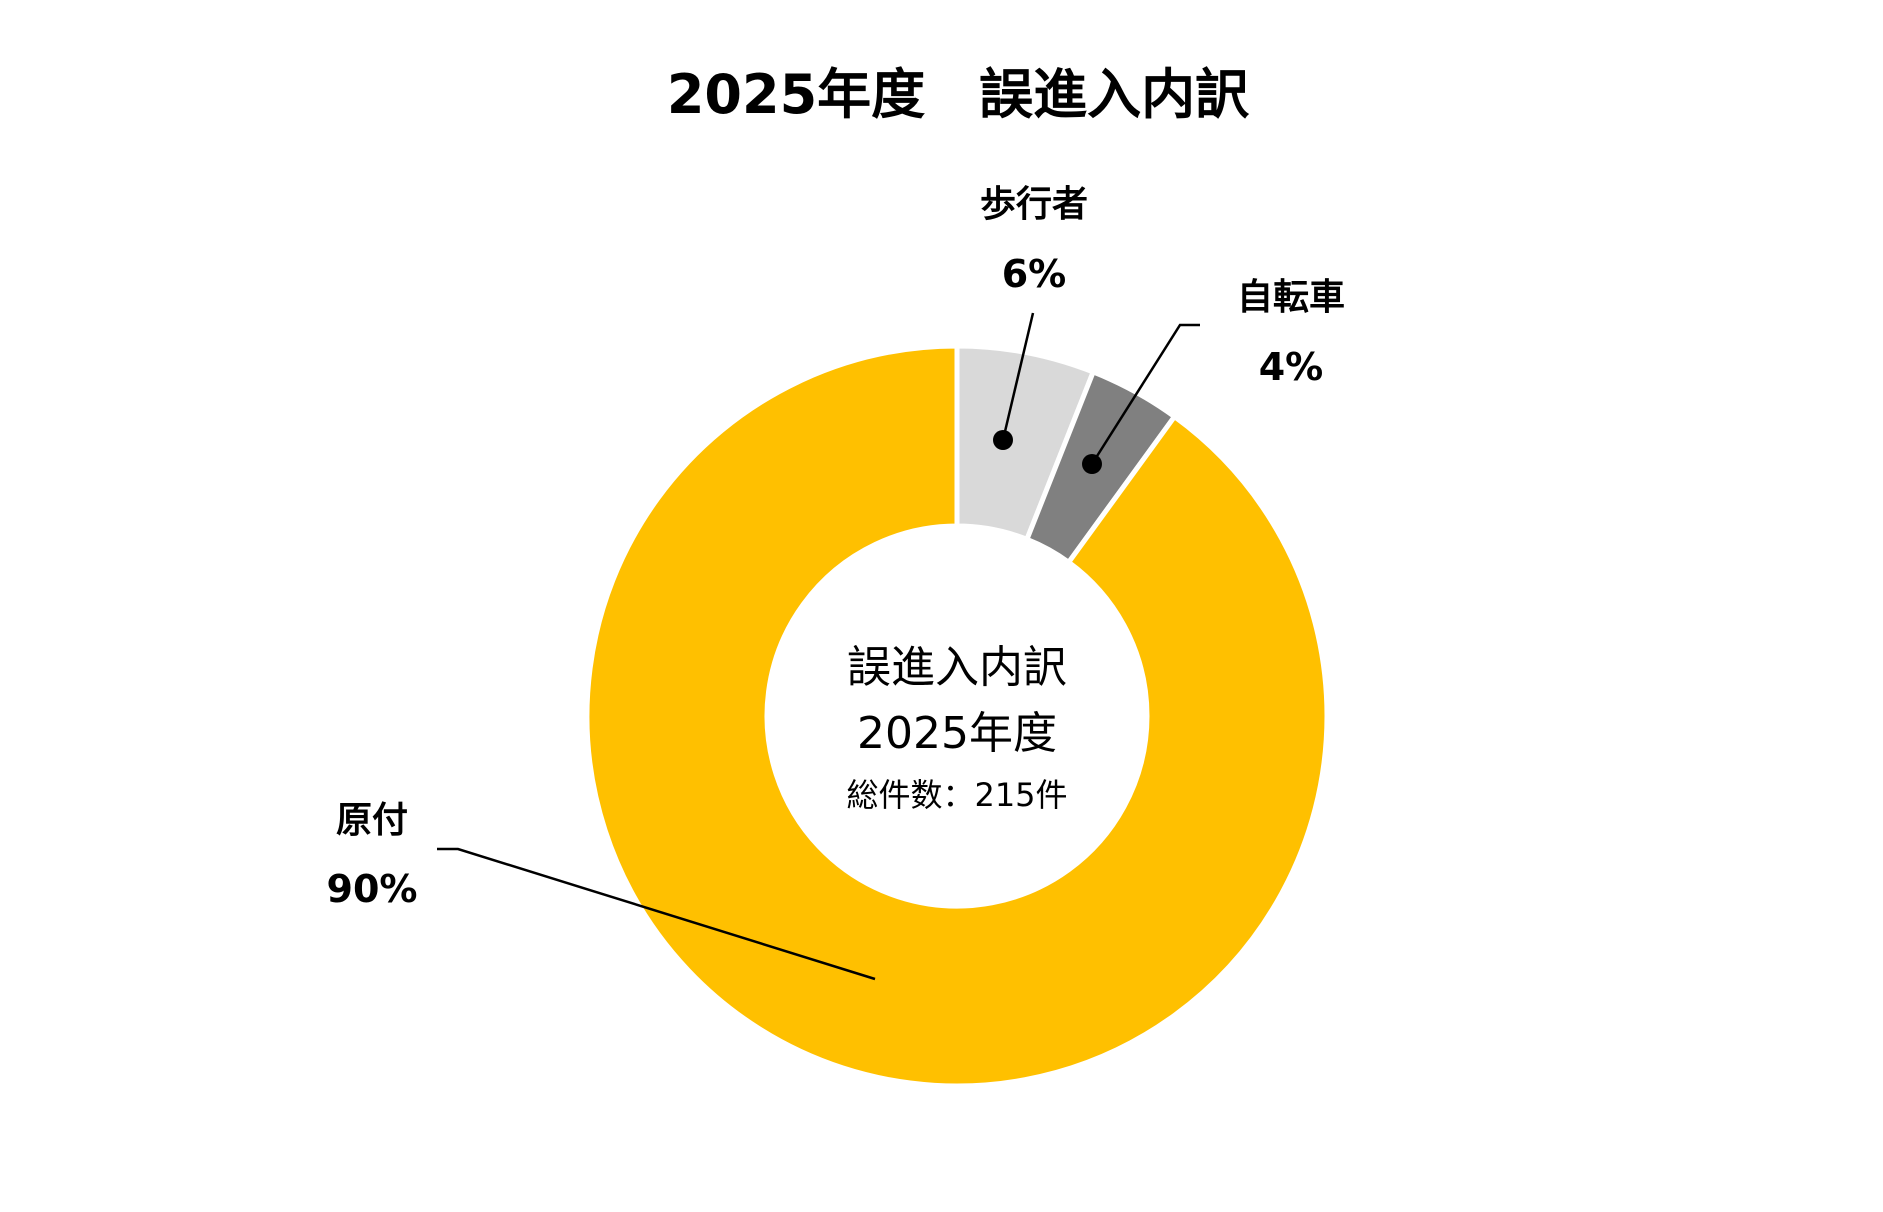 Image resolution: width=1883 pixels, height=1212 pixels. What do you see at coordinates (1291, 367) in the screenshot?
I see `slice-percent-bicycle: 4%` at bounding box center [1291, 367].